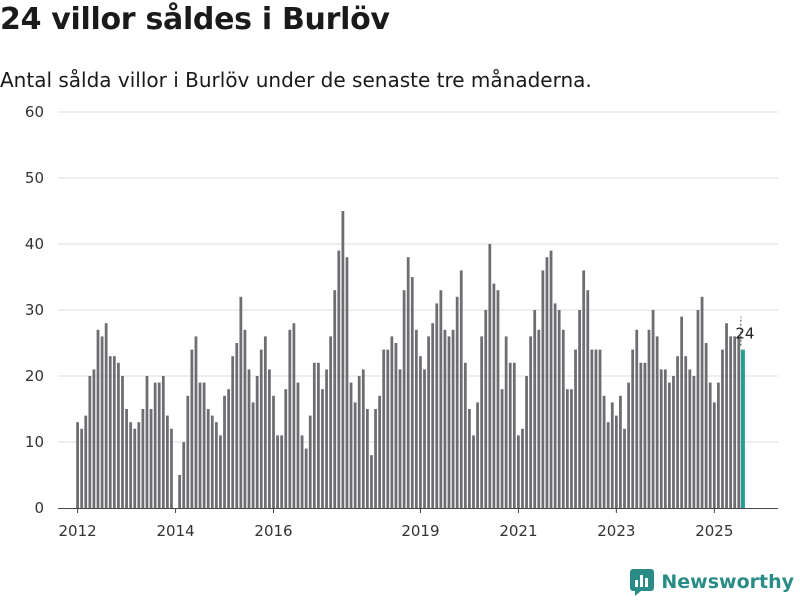 The height and width of the screenshot is (600, 800). What do you see at coordinates (77, 531) in the screenshot?
I see `x-tick-label: 2012` at bounding box center [77, 531].